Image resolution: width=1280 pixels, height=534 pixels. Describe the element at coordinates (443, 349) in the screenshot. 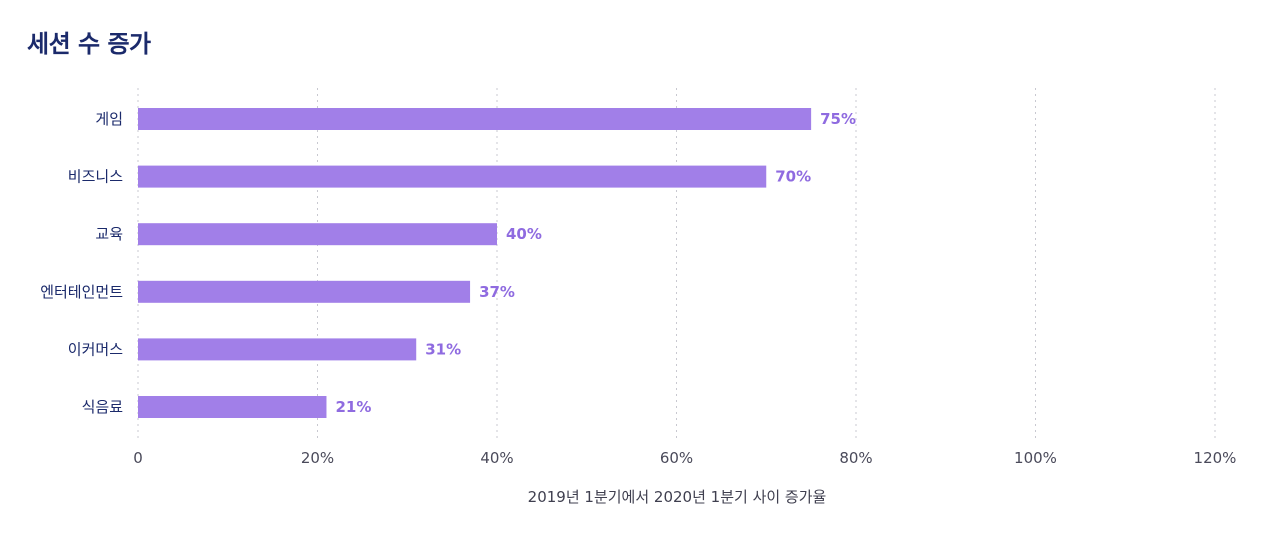

I see `value-label: 31%` at that location.